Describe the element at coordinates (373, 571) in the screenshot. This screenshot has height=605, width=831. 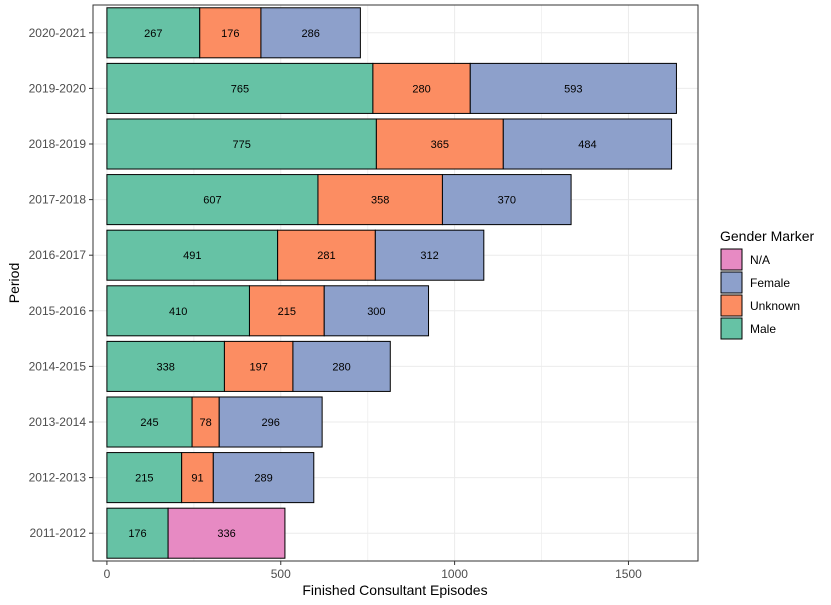
I see `x-axis: 0 500 1000 1500` at that location.